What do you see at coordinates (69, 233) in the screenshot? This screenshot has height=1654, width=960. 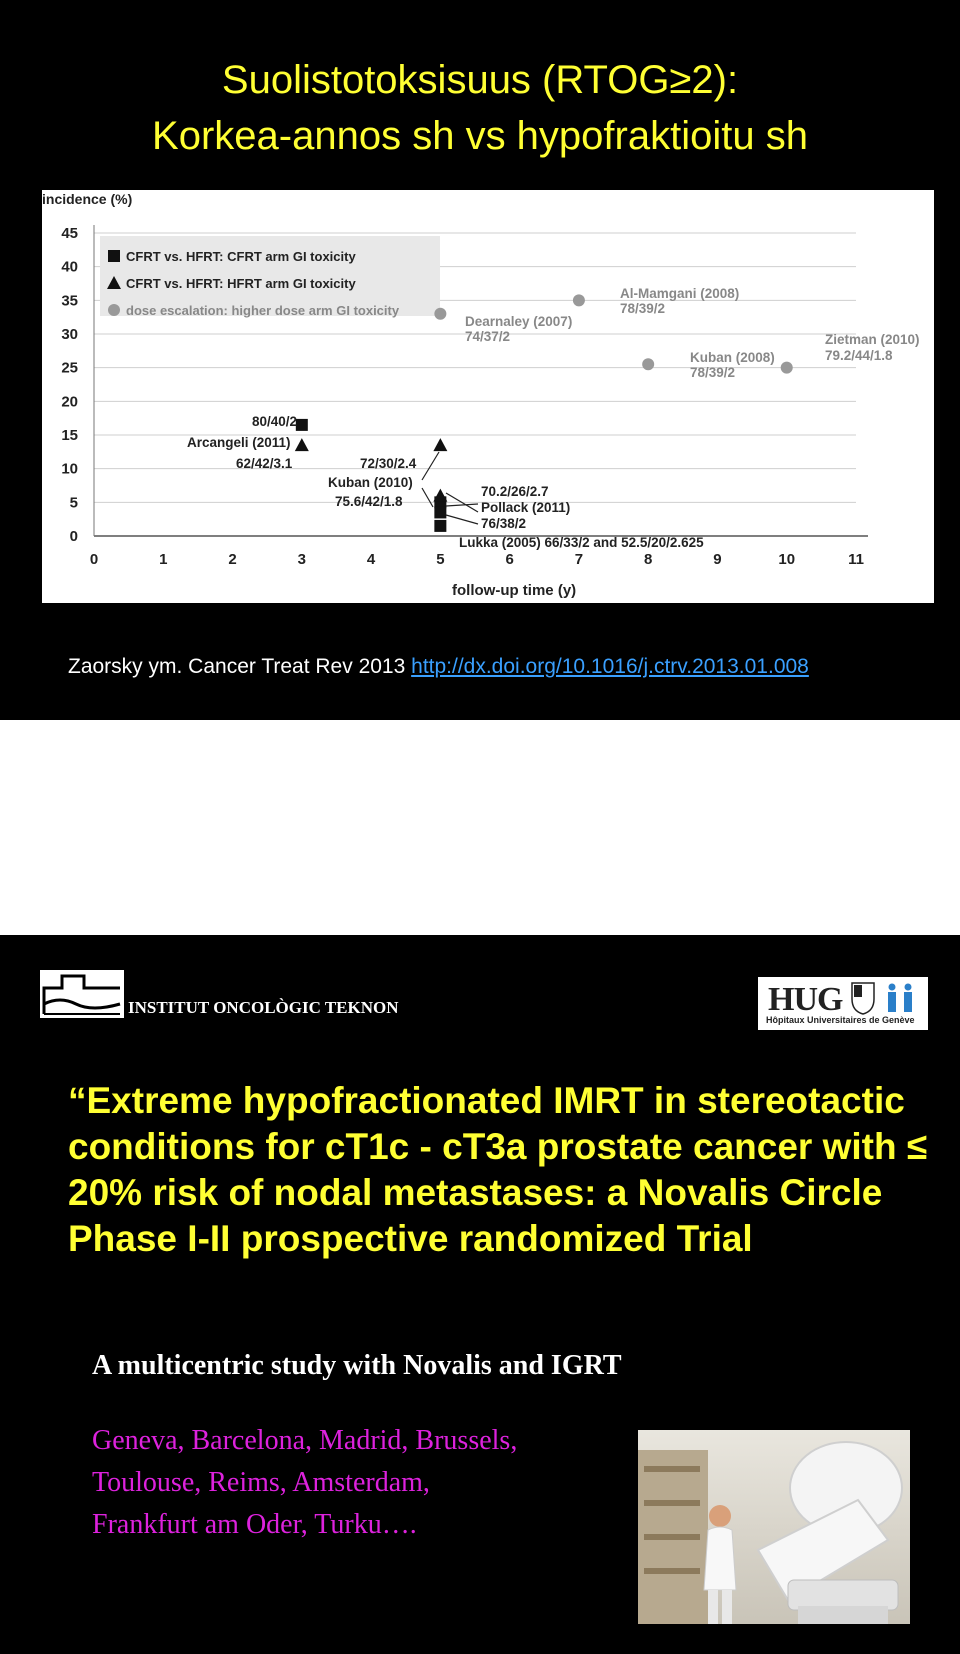 I see `y-tick-label: 45` at bounding box center [69, 233].